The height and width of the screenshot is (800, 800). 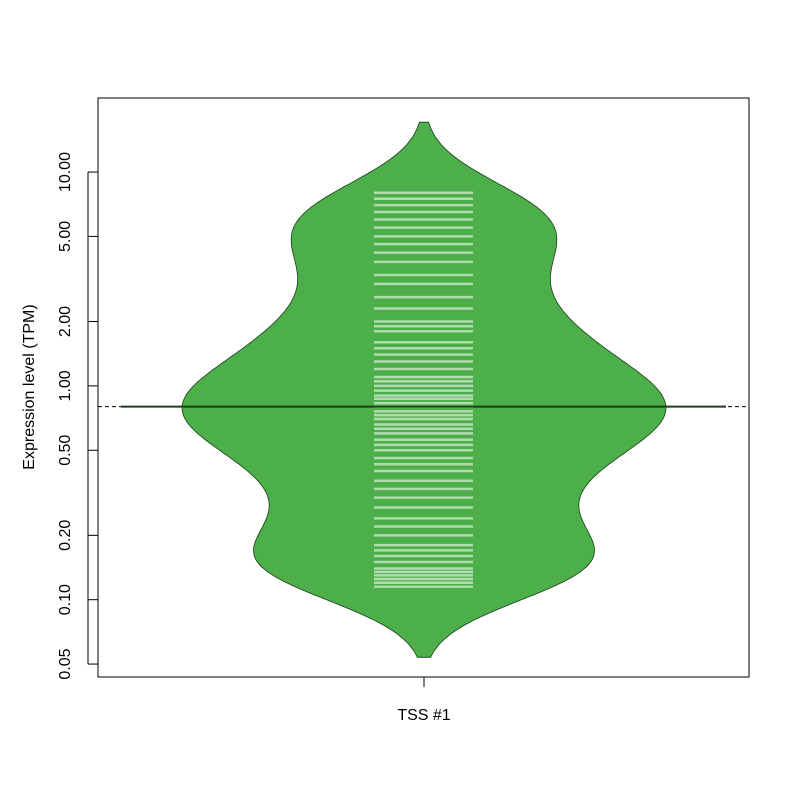 What do you see at coordinates (65, 450) in the screenshot?
I see `y-tick-label: 0.50` at bounding box center [65, 450].